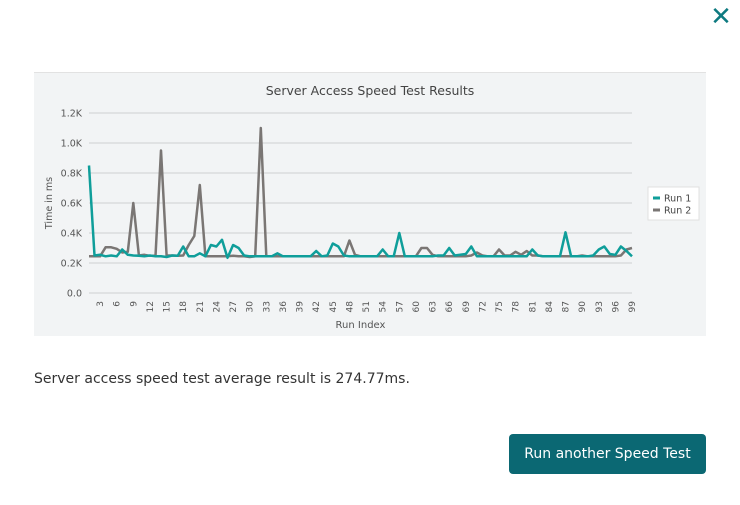 Image resolution: width=740 pixels, height=505 pixels. Describe the element at coordinates (101, 304) in the screenshot. I see `x-tick-label: 3` at that location.